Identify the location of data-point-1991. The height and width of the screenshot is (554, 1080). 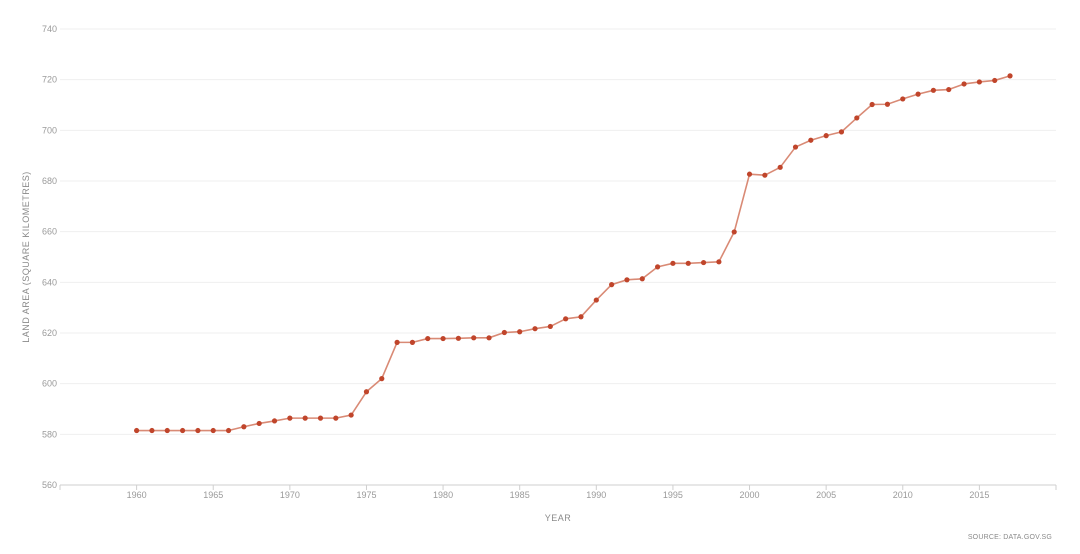
(612, 285).